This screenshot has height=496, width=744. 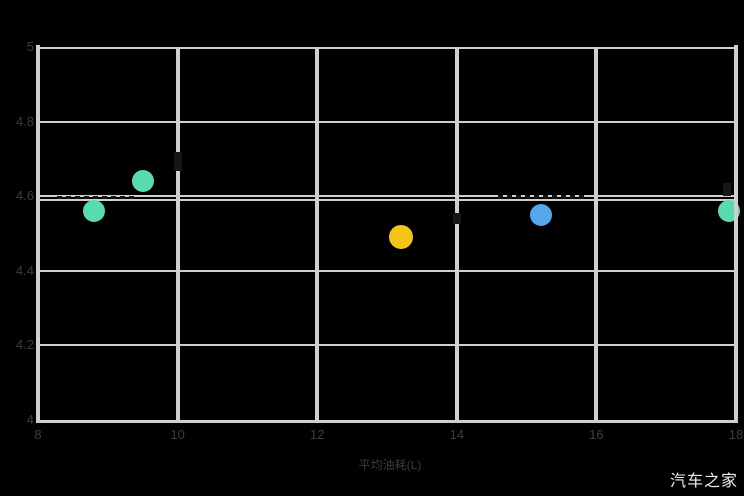 I want to click on y-axis-tick-label: 4, so click(x=30, y=419).